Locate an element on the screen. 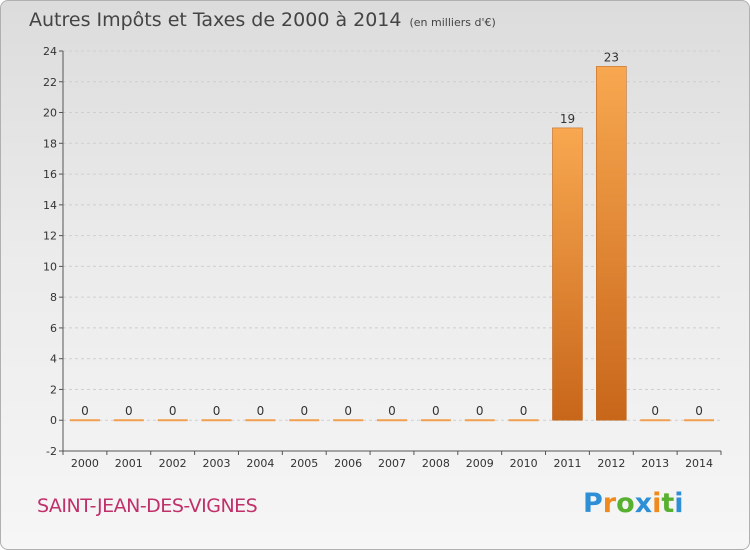 This screenshot has height=550, width=750. data-label-2011: 19 is located at coordinates (567, 119).